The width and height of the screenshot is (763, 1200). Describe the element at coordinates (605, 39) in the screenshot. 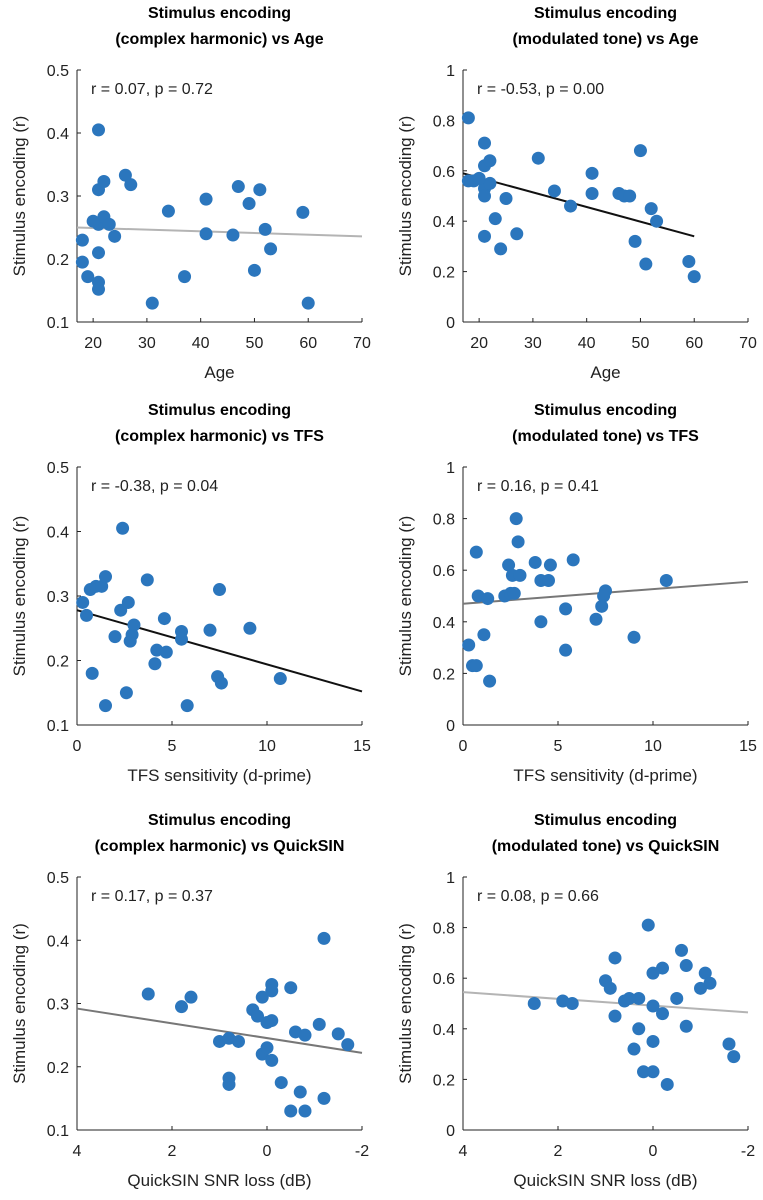

I see `chart-title: (modulated tone) vs Age` at that location.